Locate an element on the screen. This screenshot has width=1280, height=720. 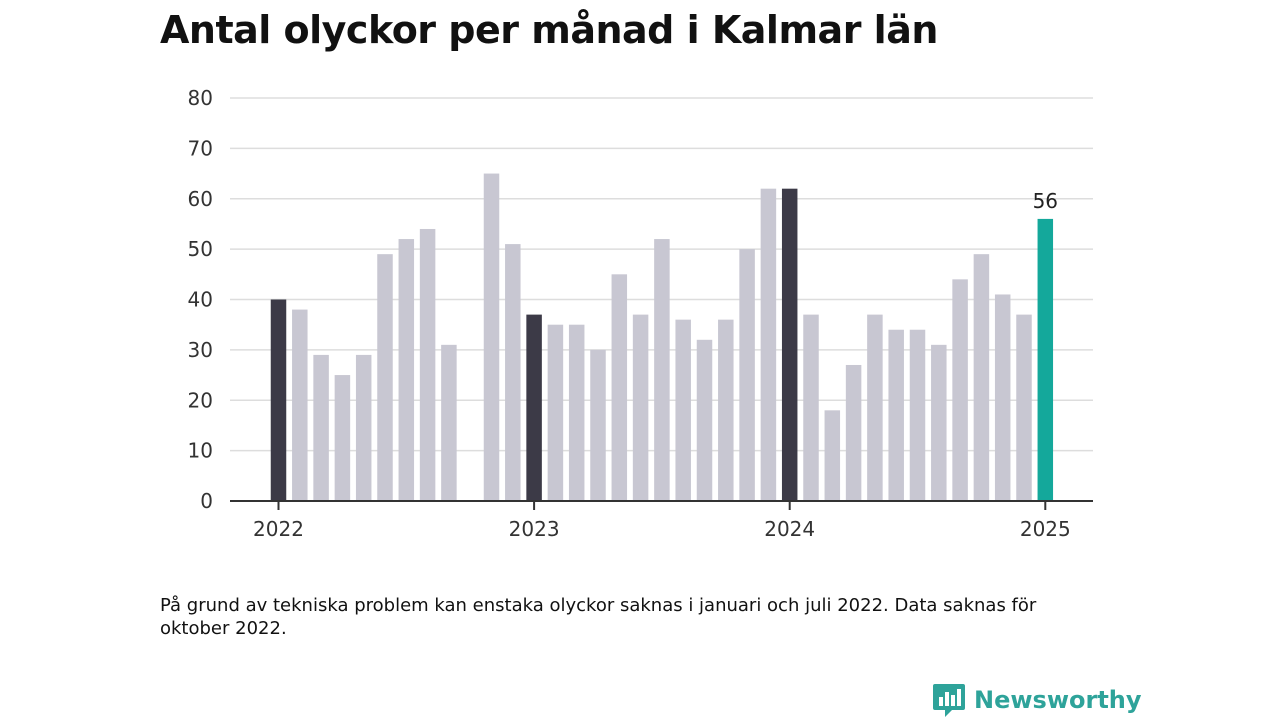
y-tick-label: 70 is located at coordinates (200, 148).